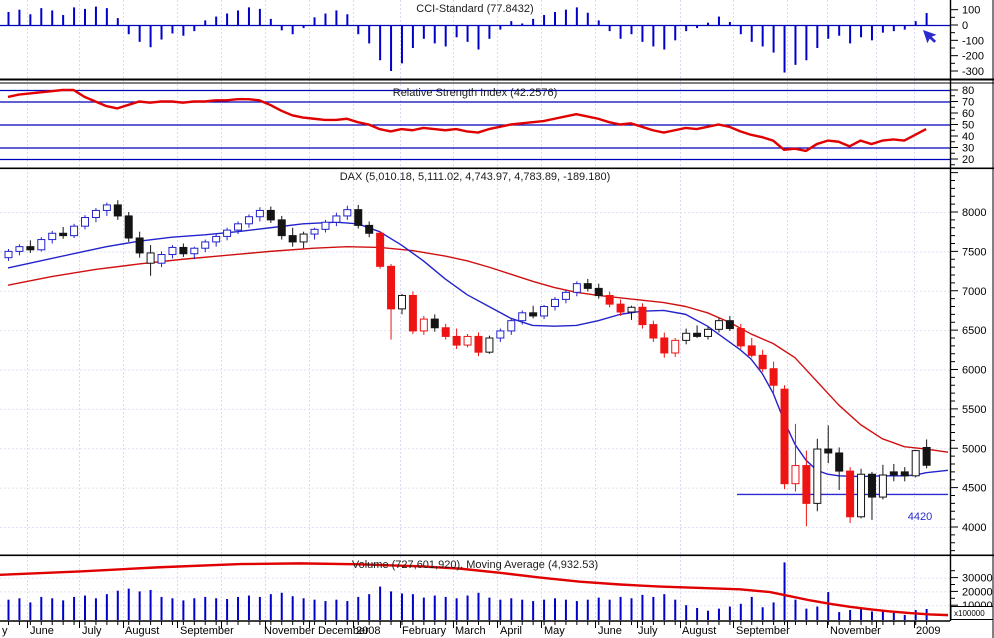  I want to click on volume-multiplier-box: x100000, so click(972, 613).